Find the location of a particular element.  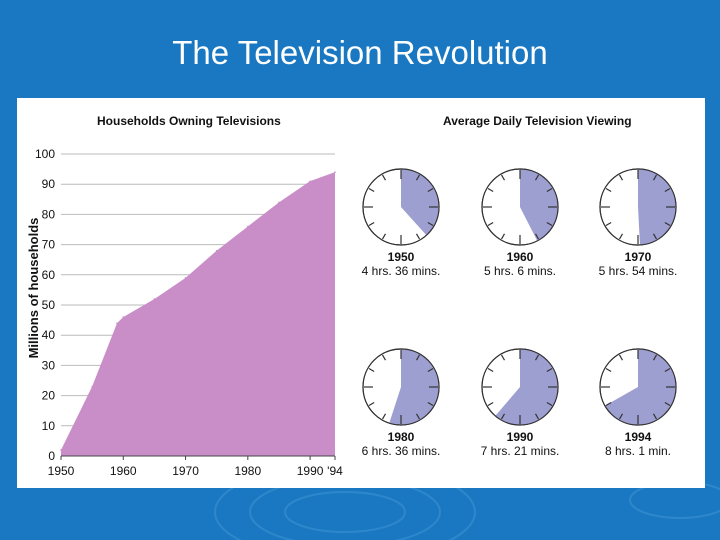

y-tick-label: 100 is located at coordinates (45, 154).